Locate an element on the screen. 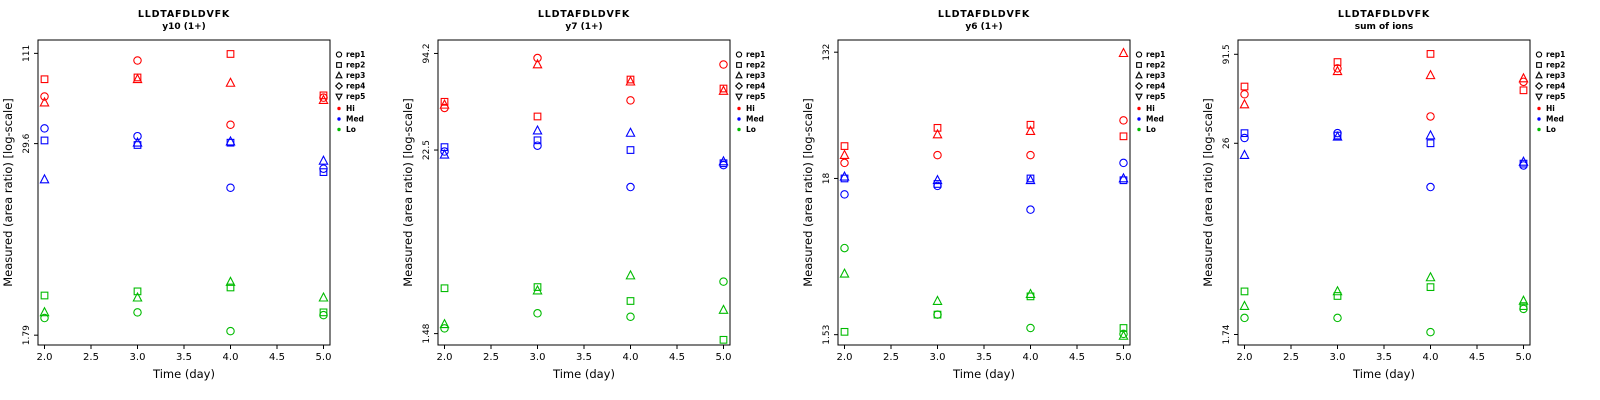  legend-label-rep5: rep5 is located at coordinates (355, 96).